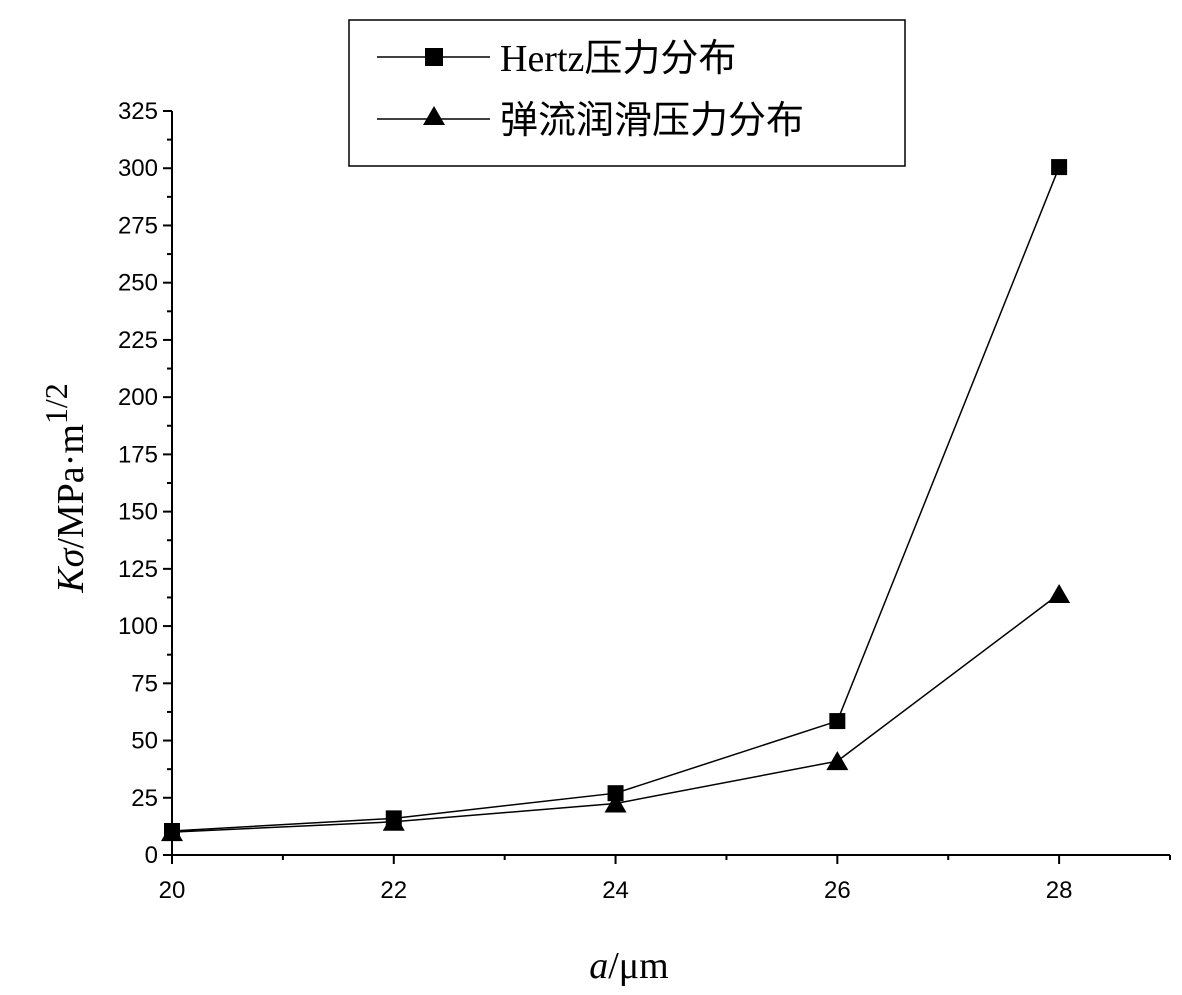 This screenshot has height=995, width=1182. I want to click on y-tick-label: 150, so click(138, 512).